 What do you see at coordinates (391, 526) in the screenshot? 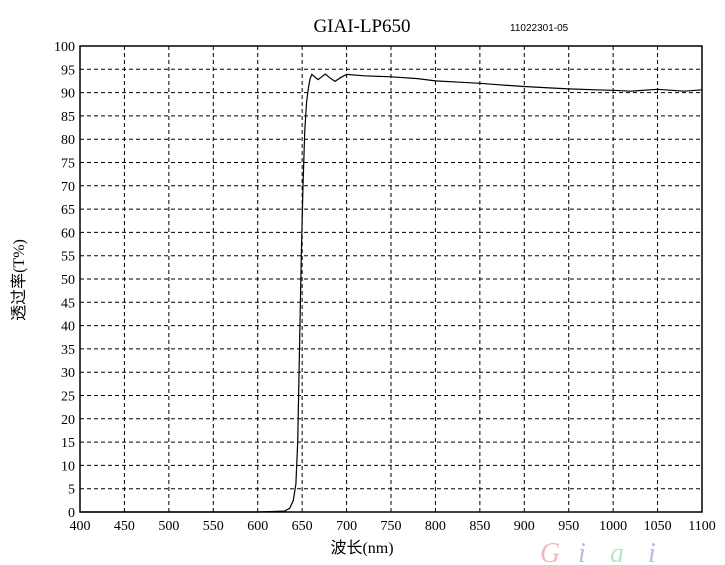
I see `x-tick-label: 750` at bounding box center [391, 526].